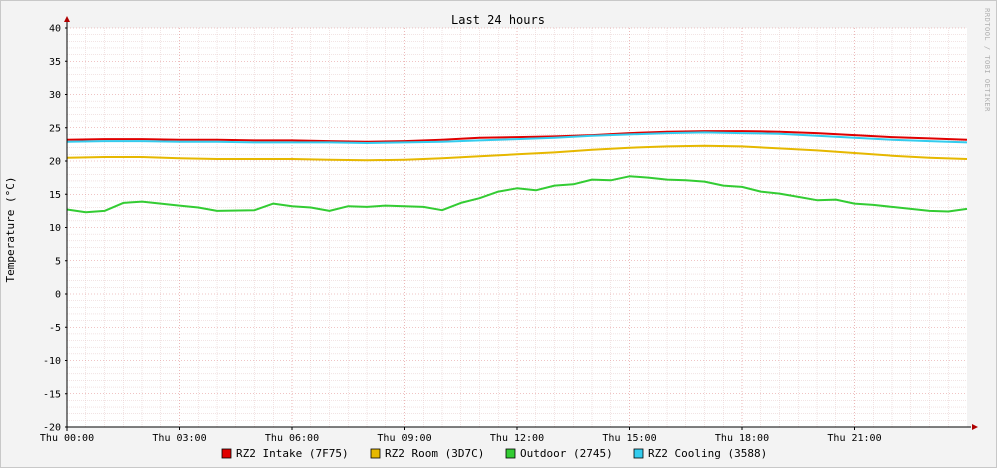 Image resolution: width=997 pixels, height=468 pixels. I want to click on legend-label: RZ2 Intake (7F75), so click(292, 453).